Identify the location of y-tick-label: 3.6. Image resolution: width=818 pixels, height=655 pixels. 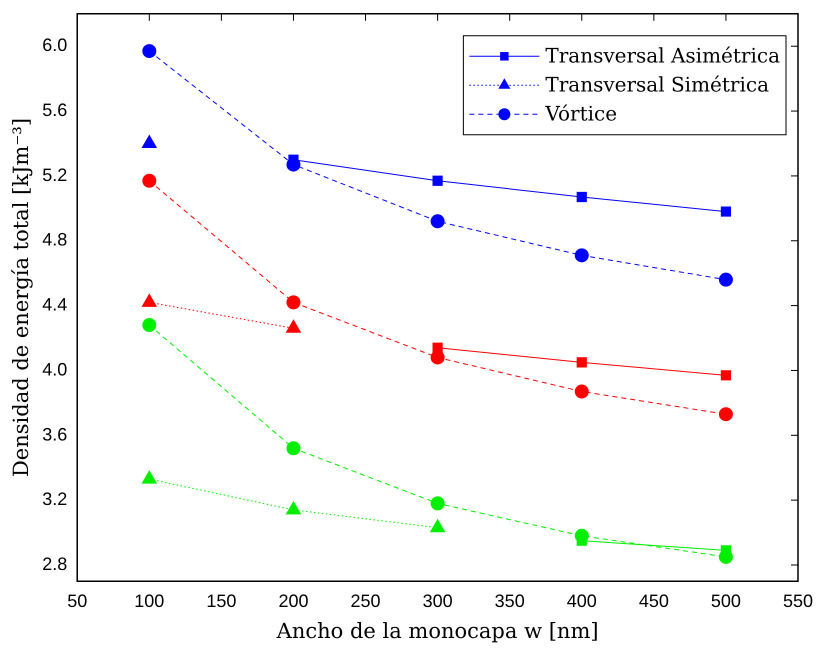
(55, 434).